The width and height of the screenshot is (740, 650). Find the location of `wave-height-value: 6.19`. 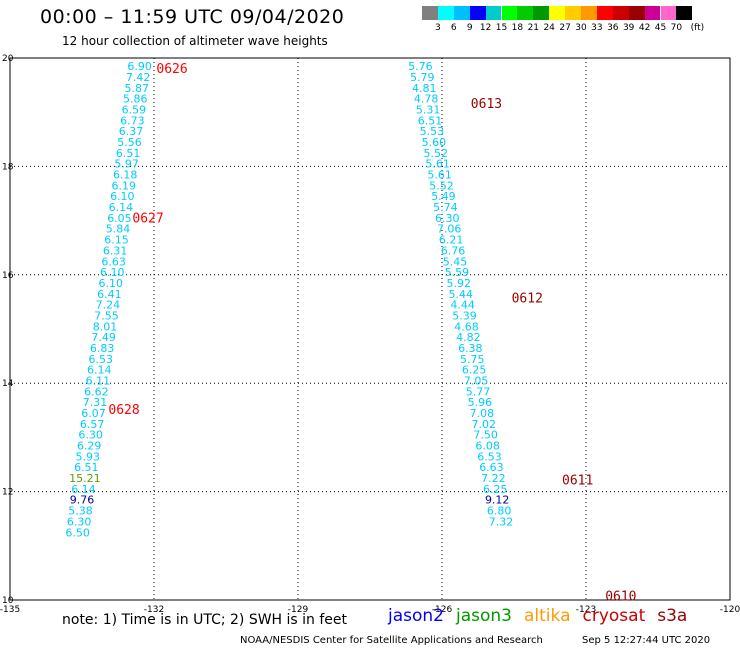

wave-height-value: 6.19 is located at coordinates (124, 185).